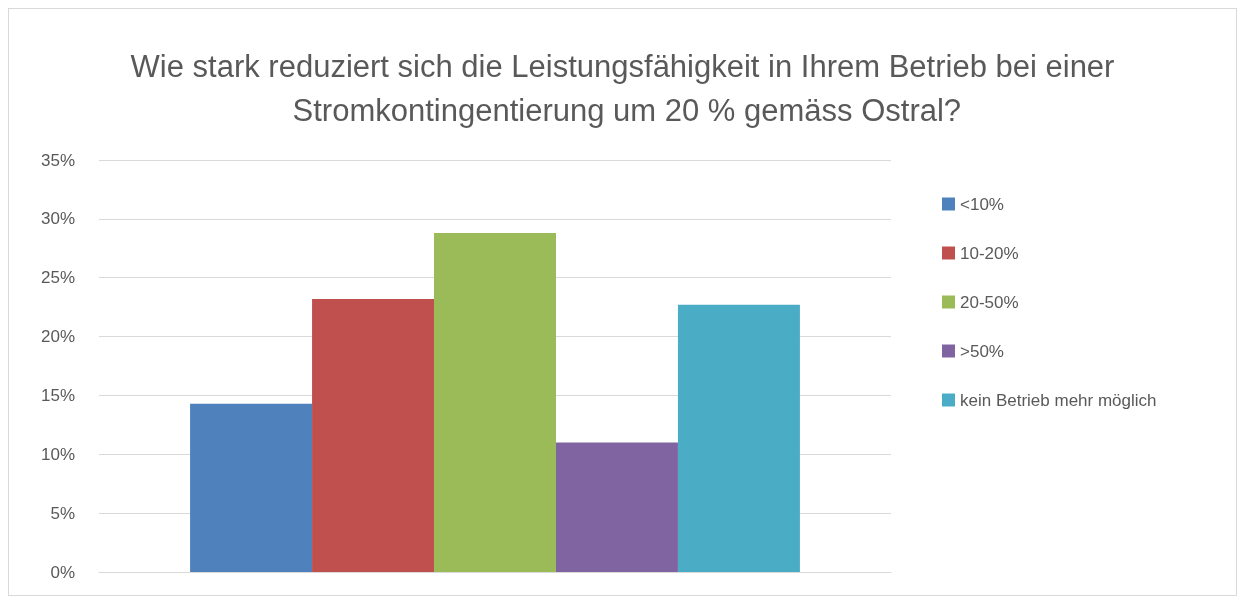 The image size is (1245, 604). I want to click on y-tick-label: 0%, so click(62, 572).